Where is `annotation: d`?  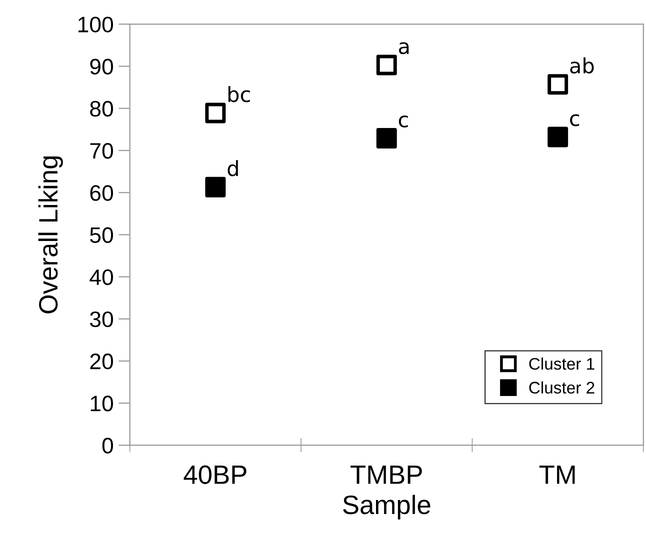 annotation: d is located at coordinates (233, 168).